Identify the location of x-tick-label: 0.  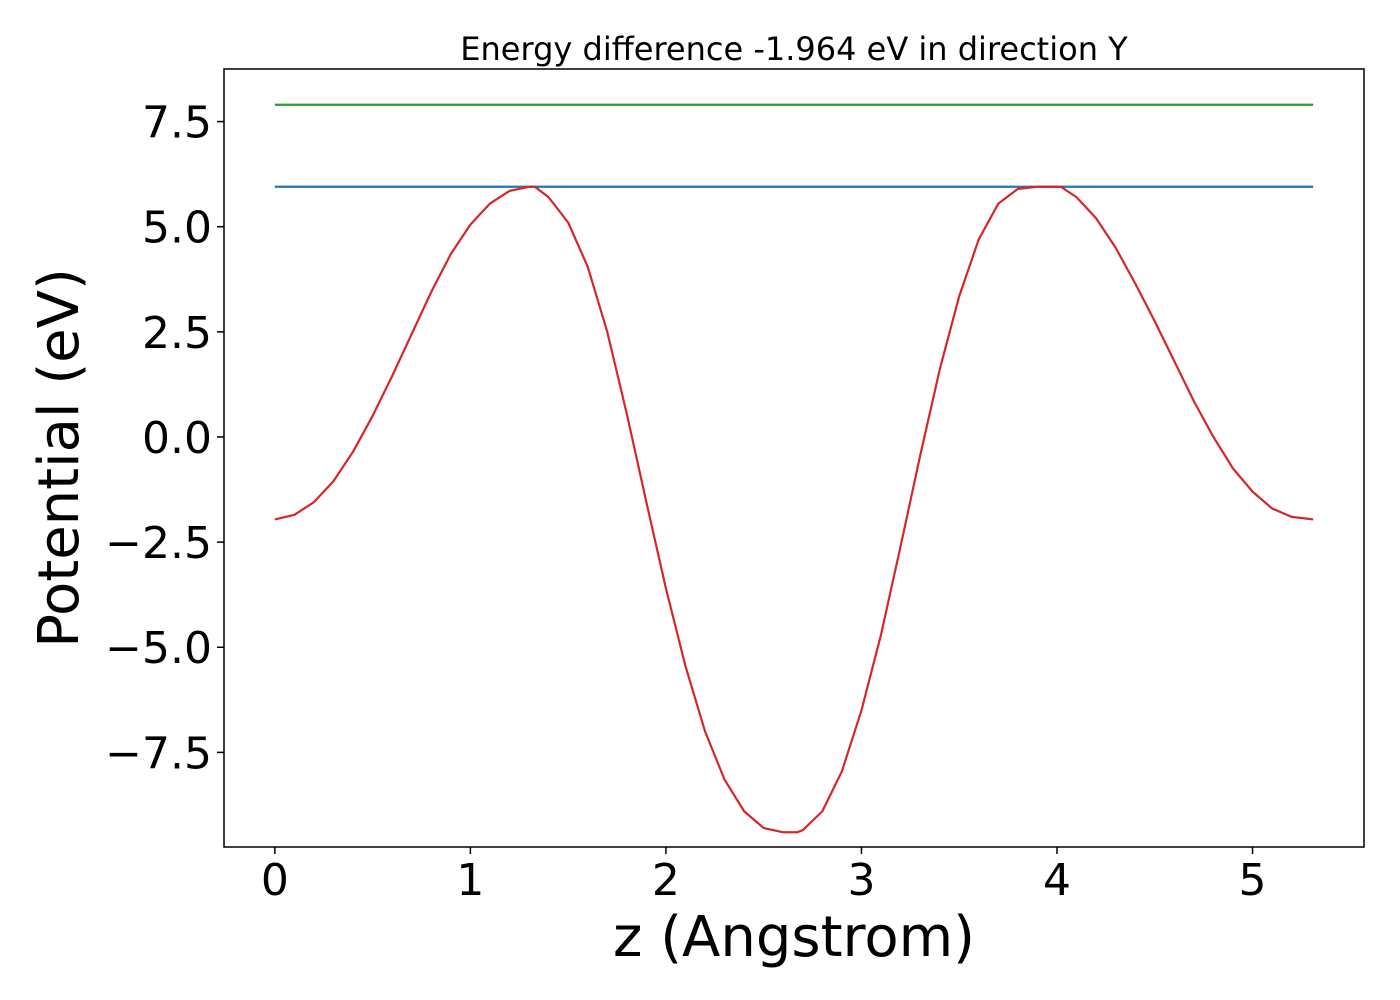
(275, 880).